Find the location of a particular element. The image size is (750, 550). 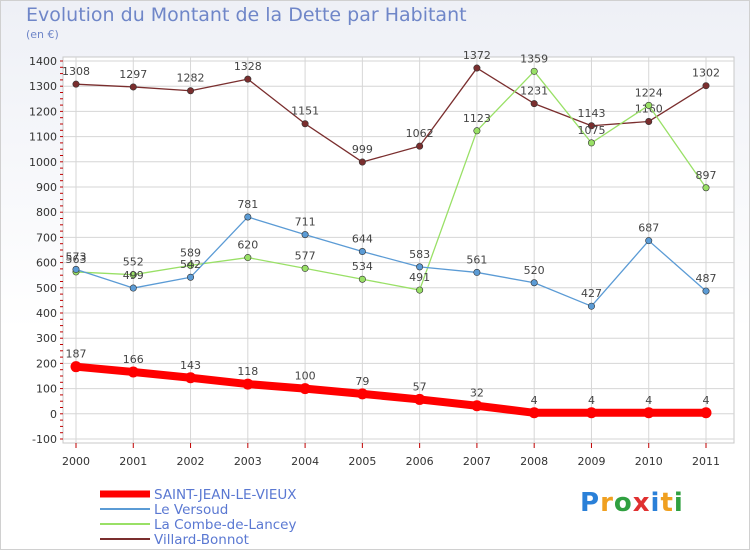

data-label: 1297 is located at coordinates (133, 74).